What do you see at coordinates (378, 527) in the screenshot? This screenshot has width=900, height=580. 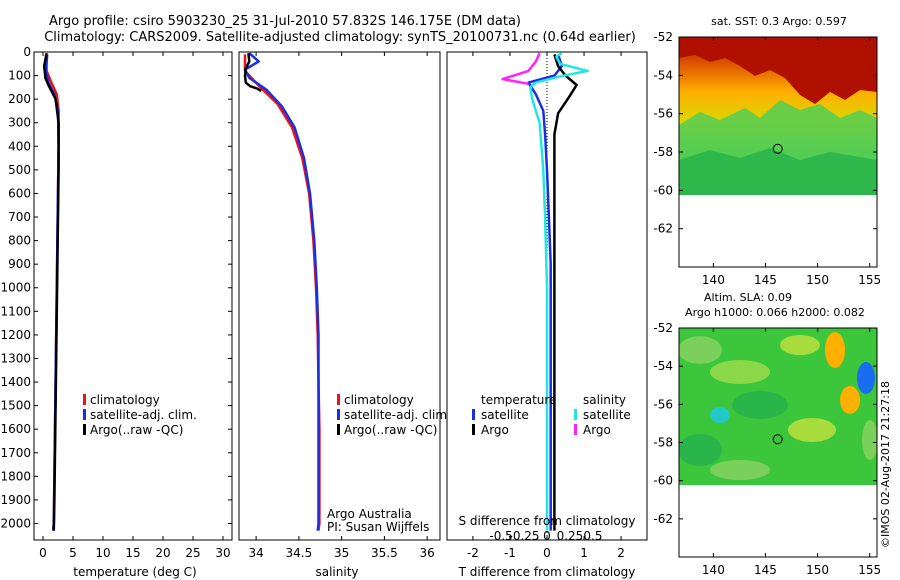 I see `salinity-annotation-line2: PI: Susan Wijffels` at bounding box center [378, 527].